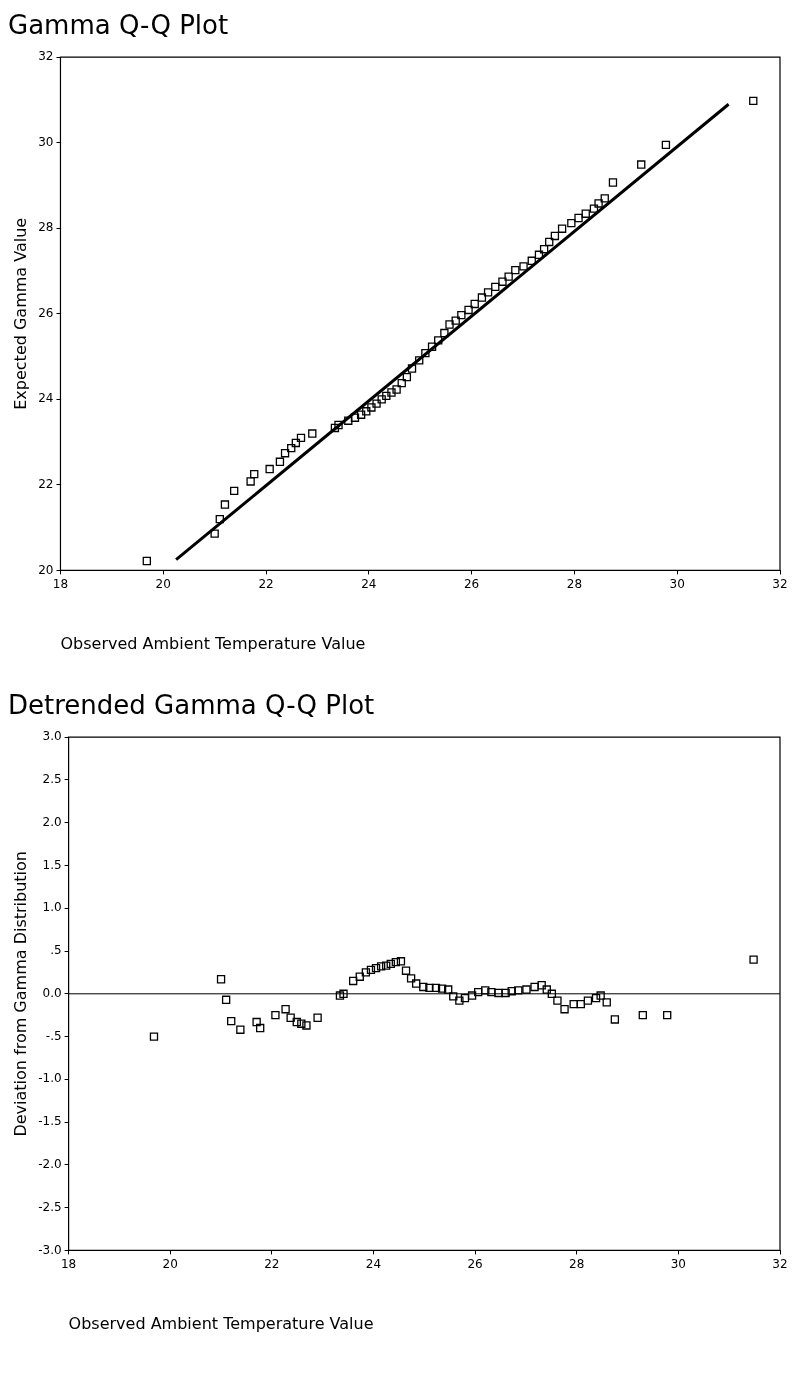 The height and width of the screenshot is (1382, 802). Describe the element at coordinates (46, 227) in the screenshot. I see `y-tick-label: 28` at that location.